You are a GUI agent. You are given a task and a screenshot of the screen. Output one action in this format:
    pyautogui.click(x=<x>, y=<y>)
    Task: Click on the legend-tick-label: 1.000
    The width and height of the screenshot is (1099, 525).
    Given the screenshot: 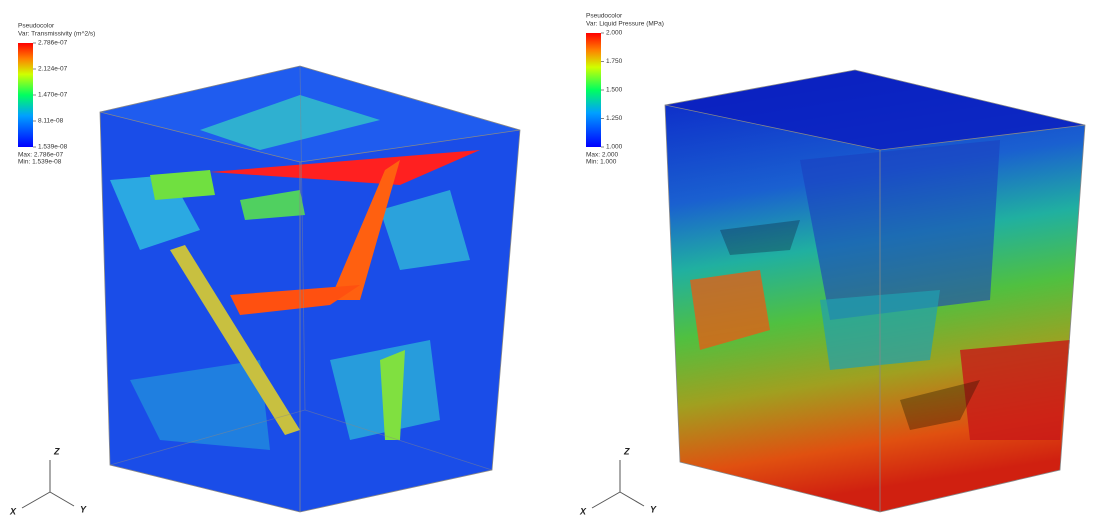 What is the action you would take?
    pyautogui.click(x=614, y=147)
    